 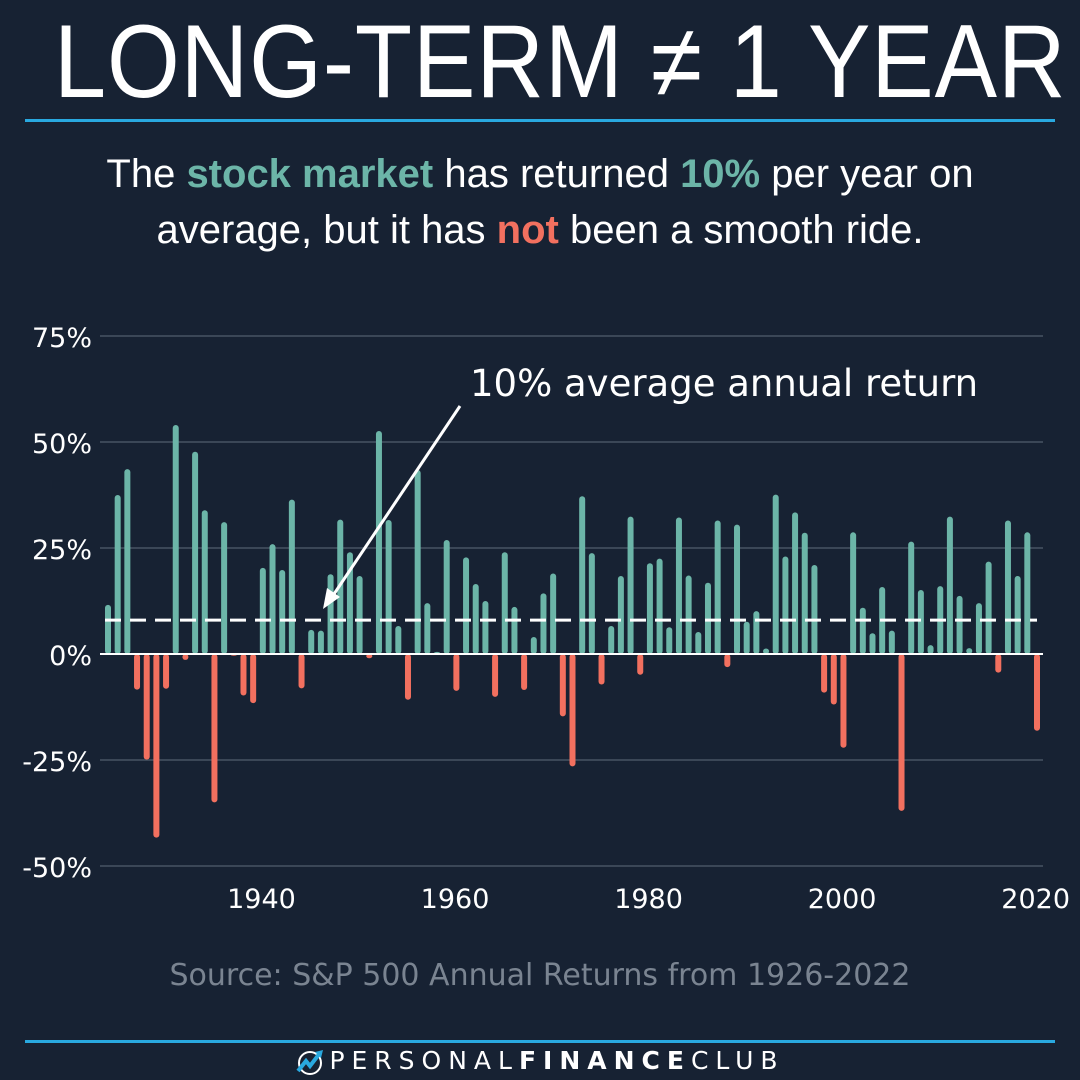 I want to click on bar-1953, so click(x=369, y=656).